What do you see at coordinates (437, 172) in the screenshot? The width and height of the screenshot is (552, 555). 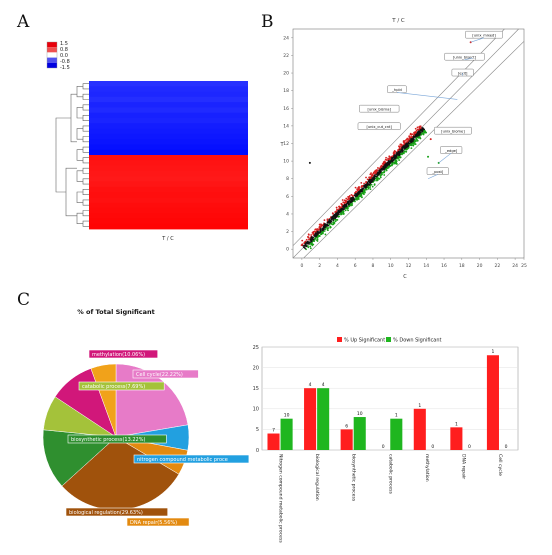 I see `annotation-label: _post]` at bounding box center [437, 172].